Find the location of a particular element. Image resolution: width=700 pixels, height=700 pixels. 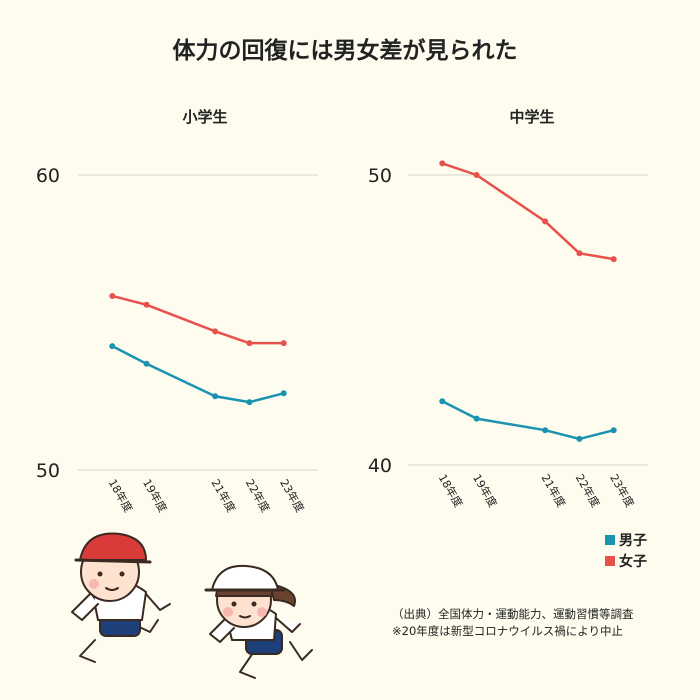

legend-item-boys: 男子 is located at coordinates (626, 540).